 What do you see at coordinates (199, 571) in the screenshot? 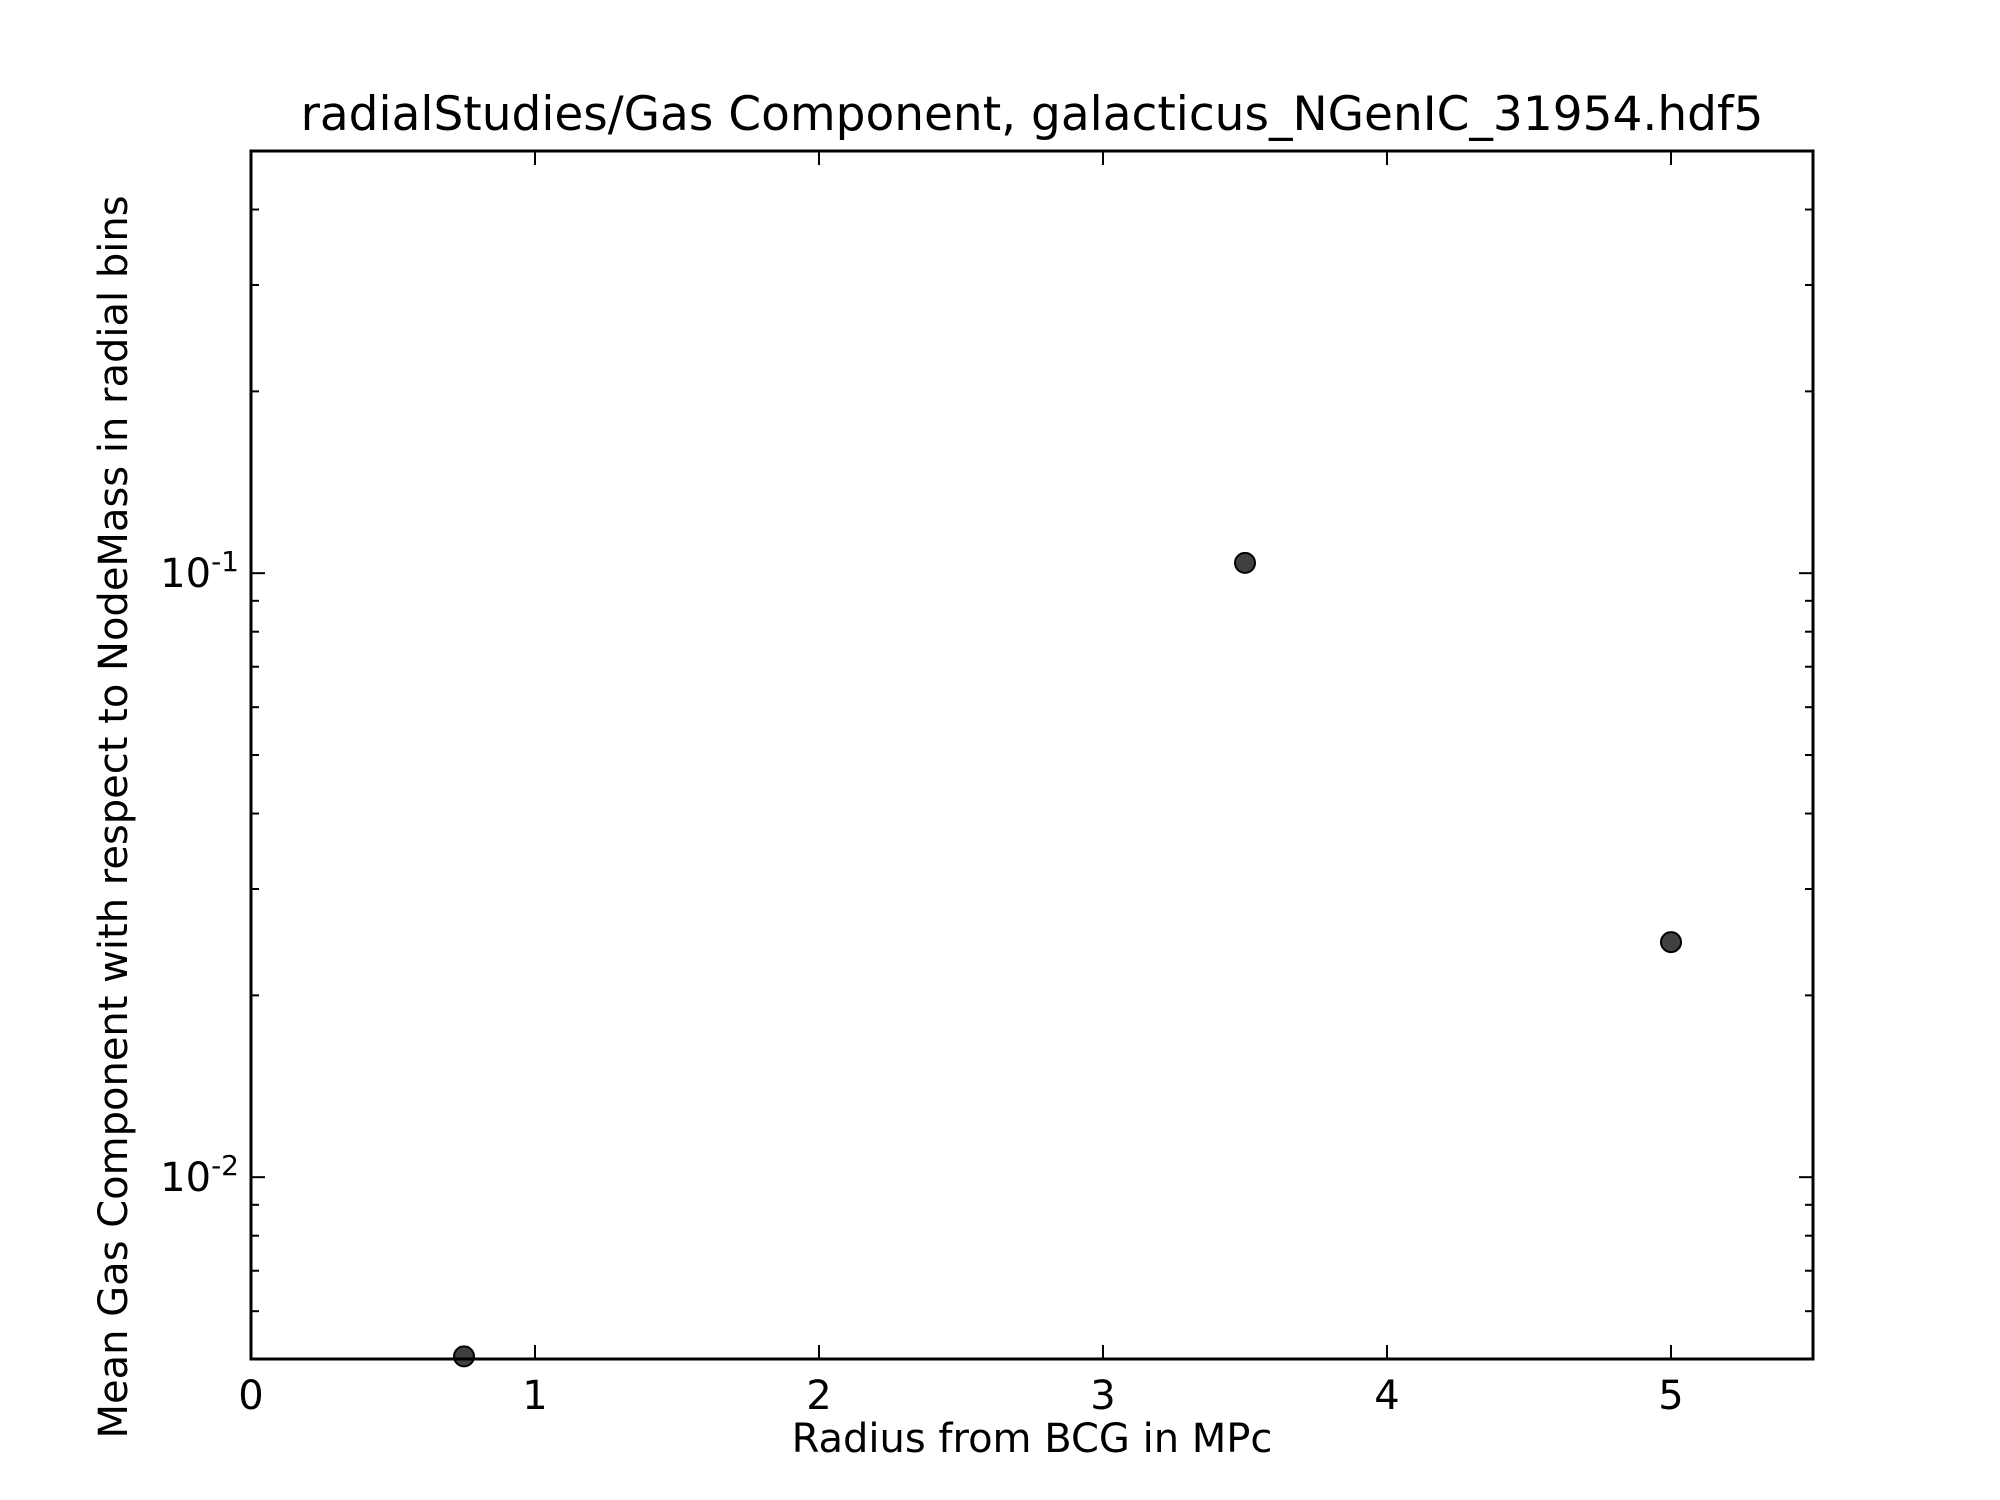
I see `y-tick-label: 10⁻¹` at bounding box center [199, 571].